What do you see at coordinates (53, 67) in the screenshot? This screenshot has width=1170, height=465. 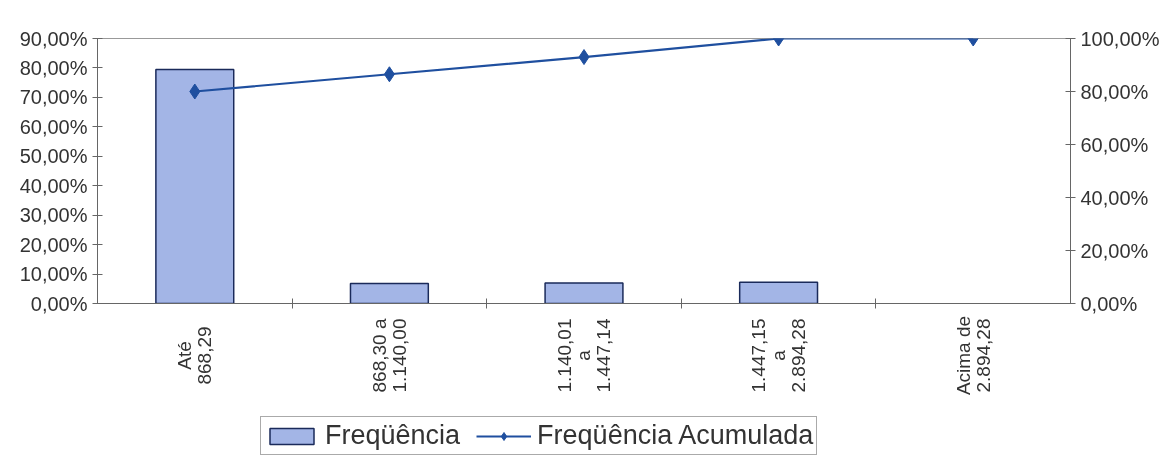 I see `y-tick-label: 80,00%` at bounding box center [53, 67].